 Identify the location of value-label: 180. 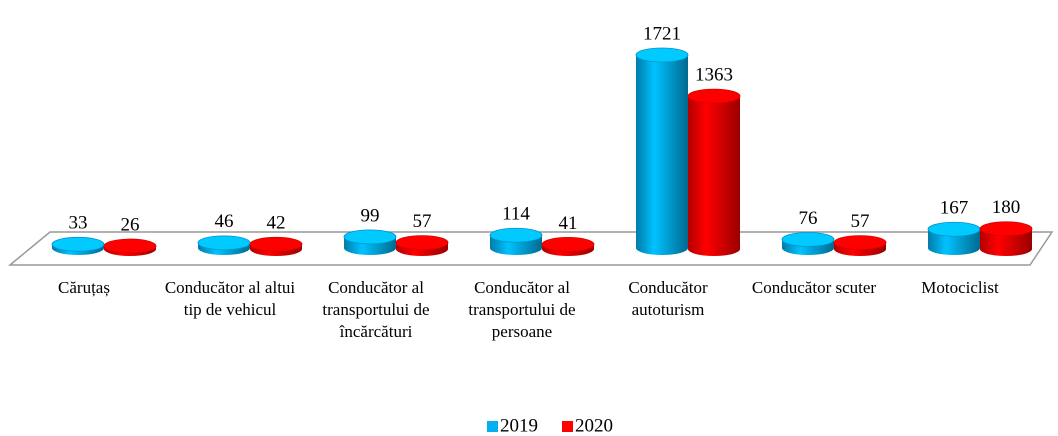
(1006, 207).